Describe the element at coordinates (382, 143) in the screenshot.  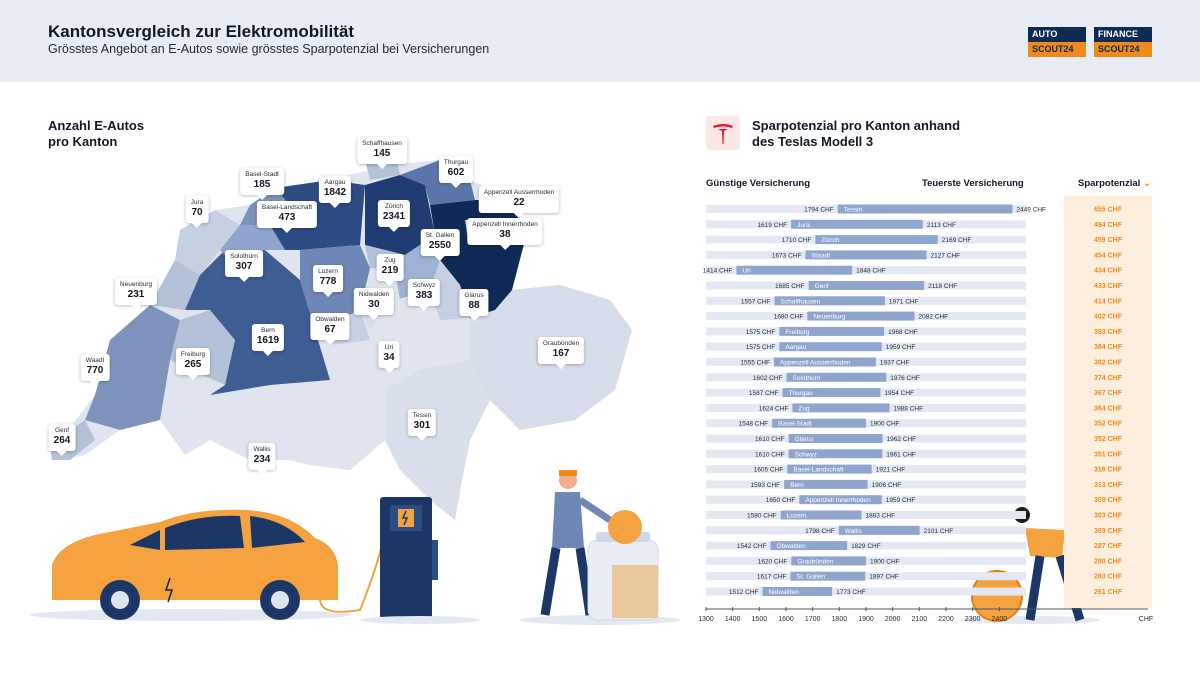
I see `map-pin-name: Schaffhausen` at that location.